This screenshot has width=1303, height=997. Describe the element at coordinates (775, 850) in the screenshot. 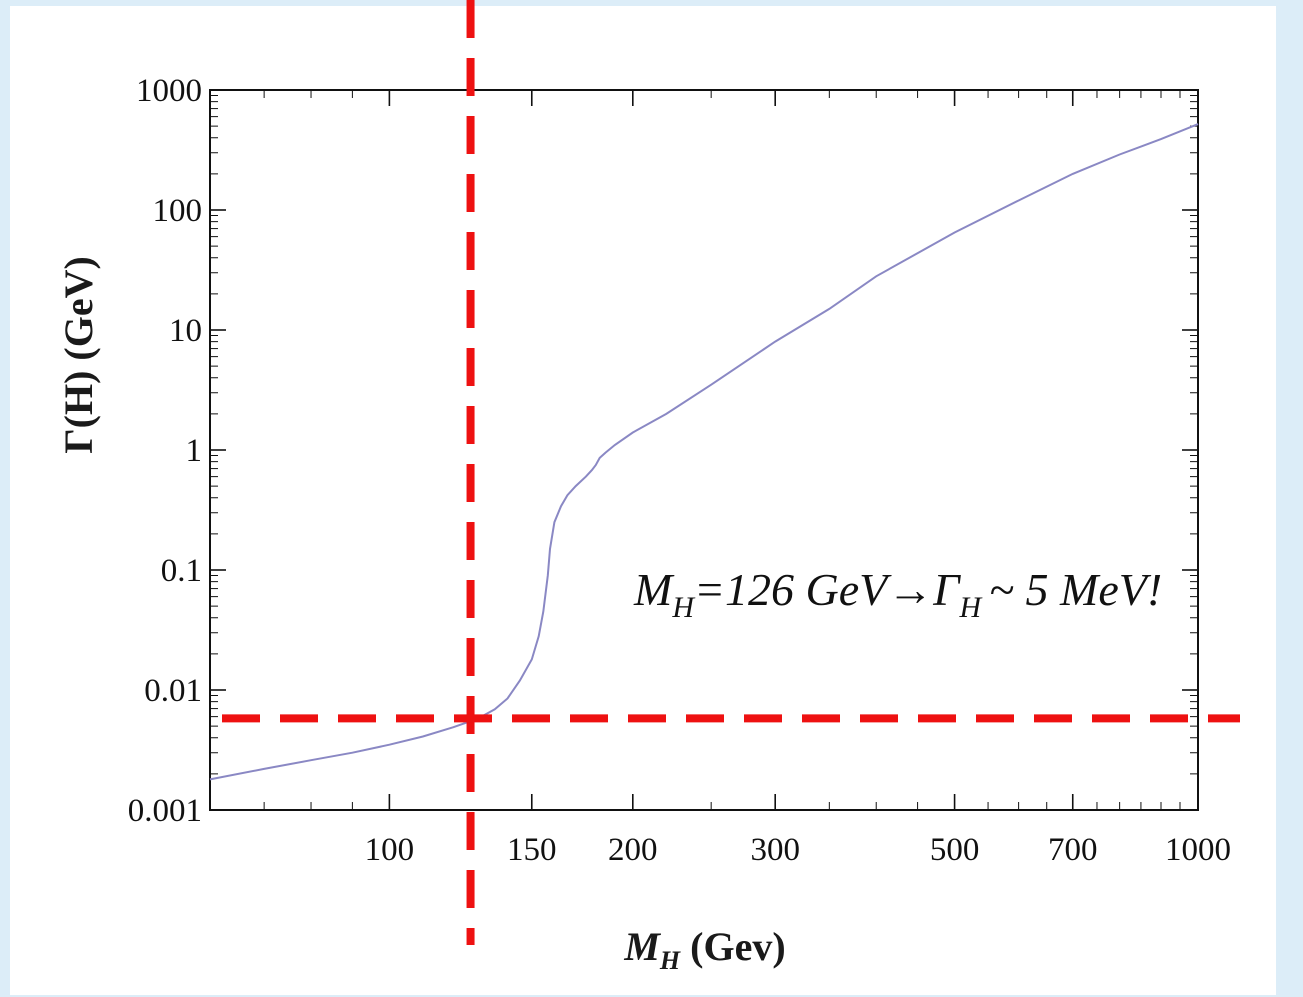

I see `x-tick-label: 300` at that location.